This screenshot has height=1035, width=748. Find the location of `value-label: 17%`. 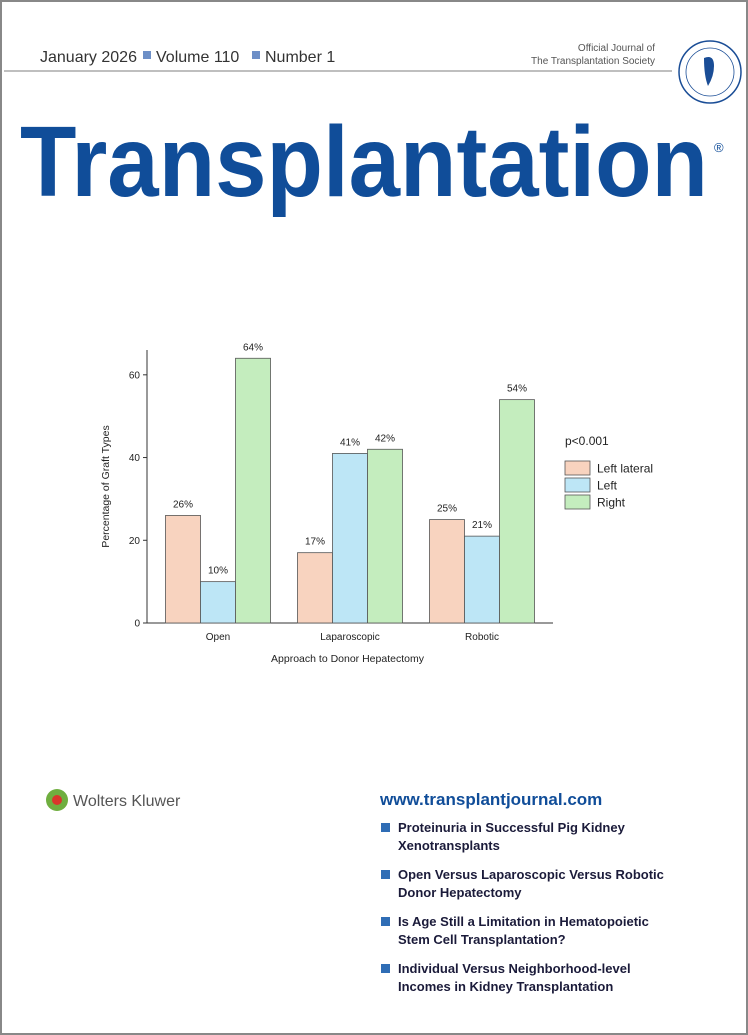

value-label: 17% is located at coordinates (315, 542).